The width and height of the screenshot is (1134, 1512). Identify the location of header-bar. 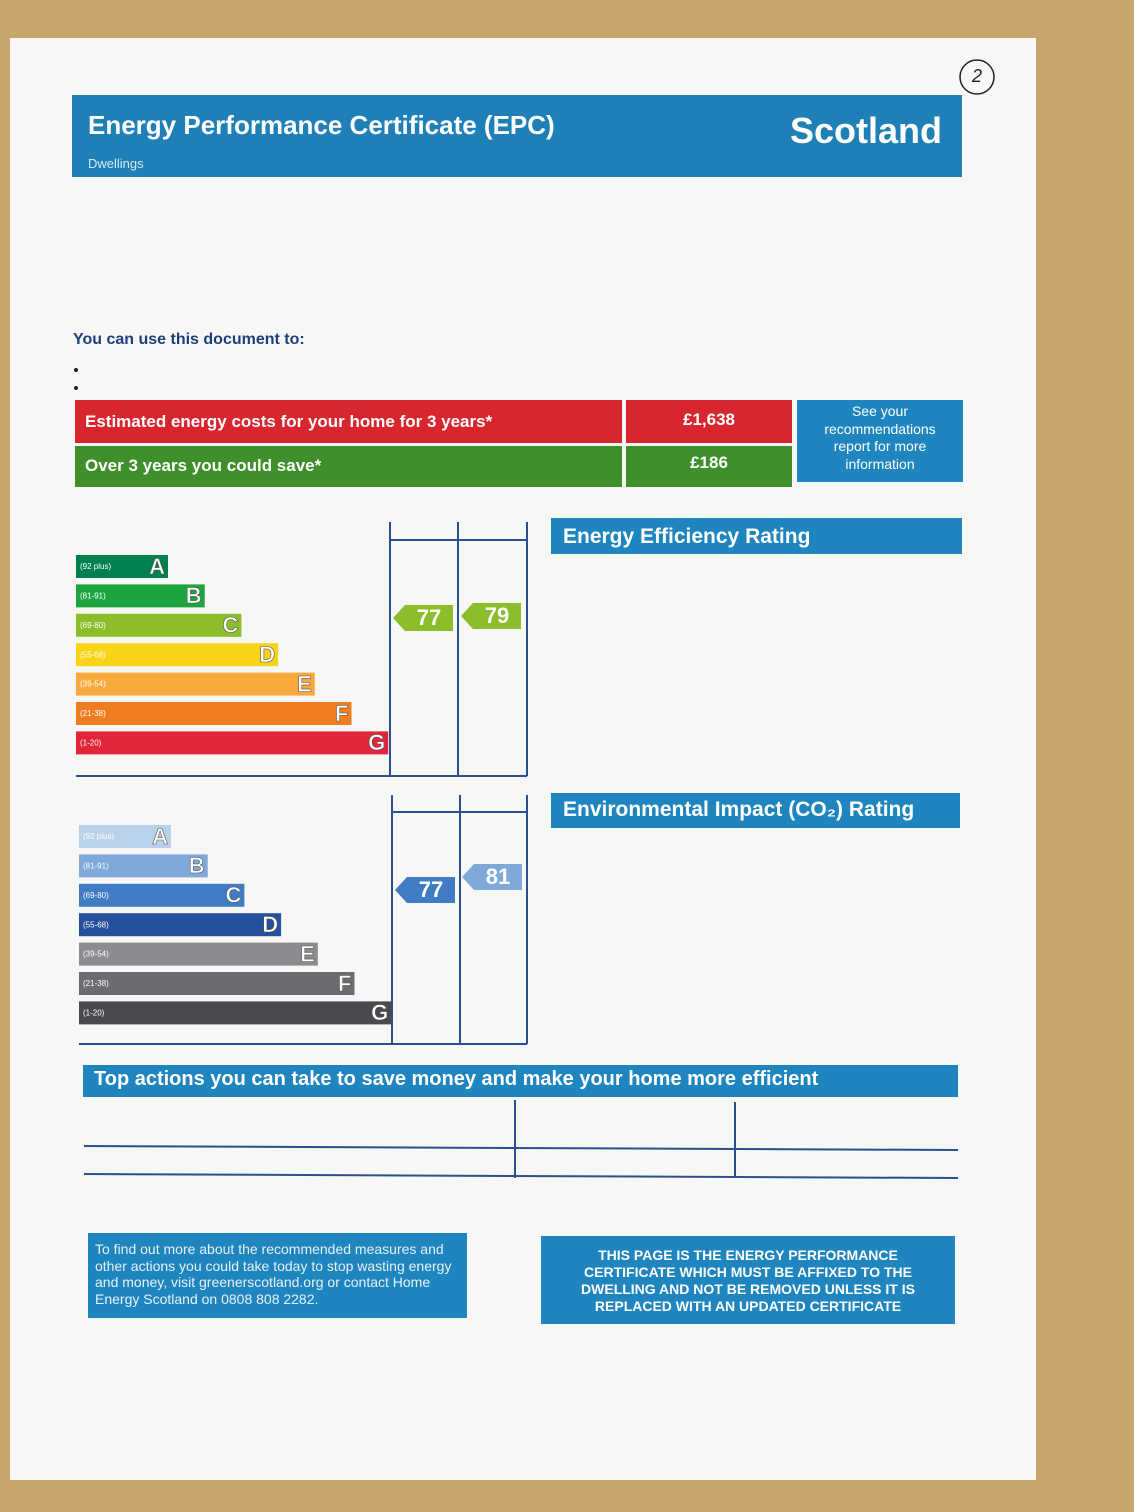
(517, 136).